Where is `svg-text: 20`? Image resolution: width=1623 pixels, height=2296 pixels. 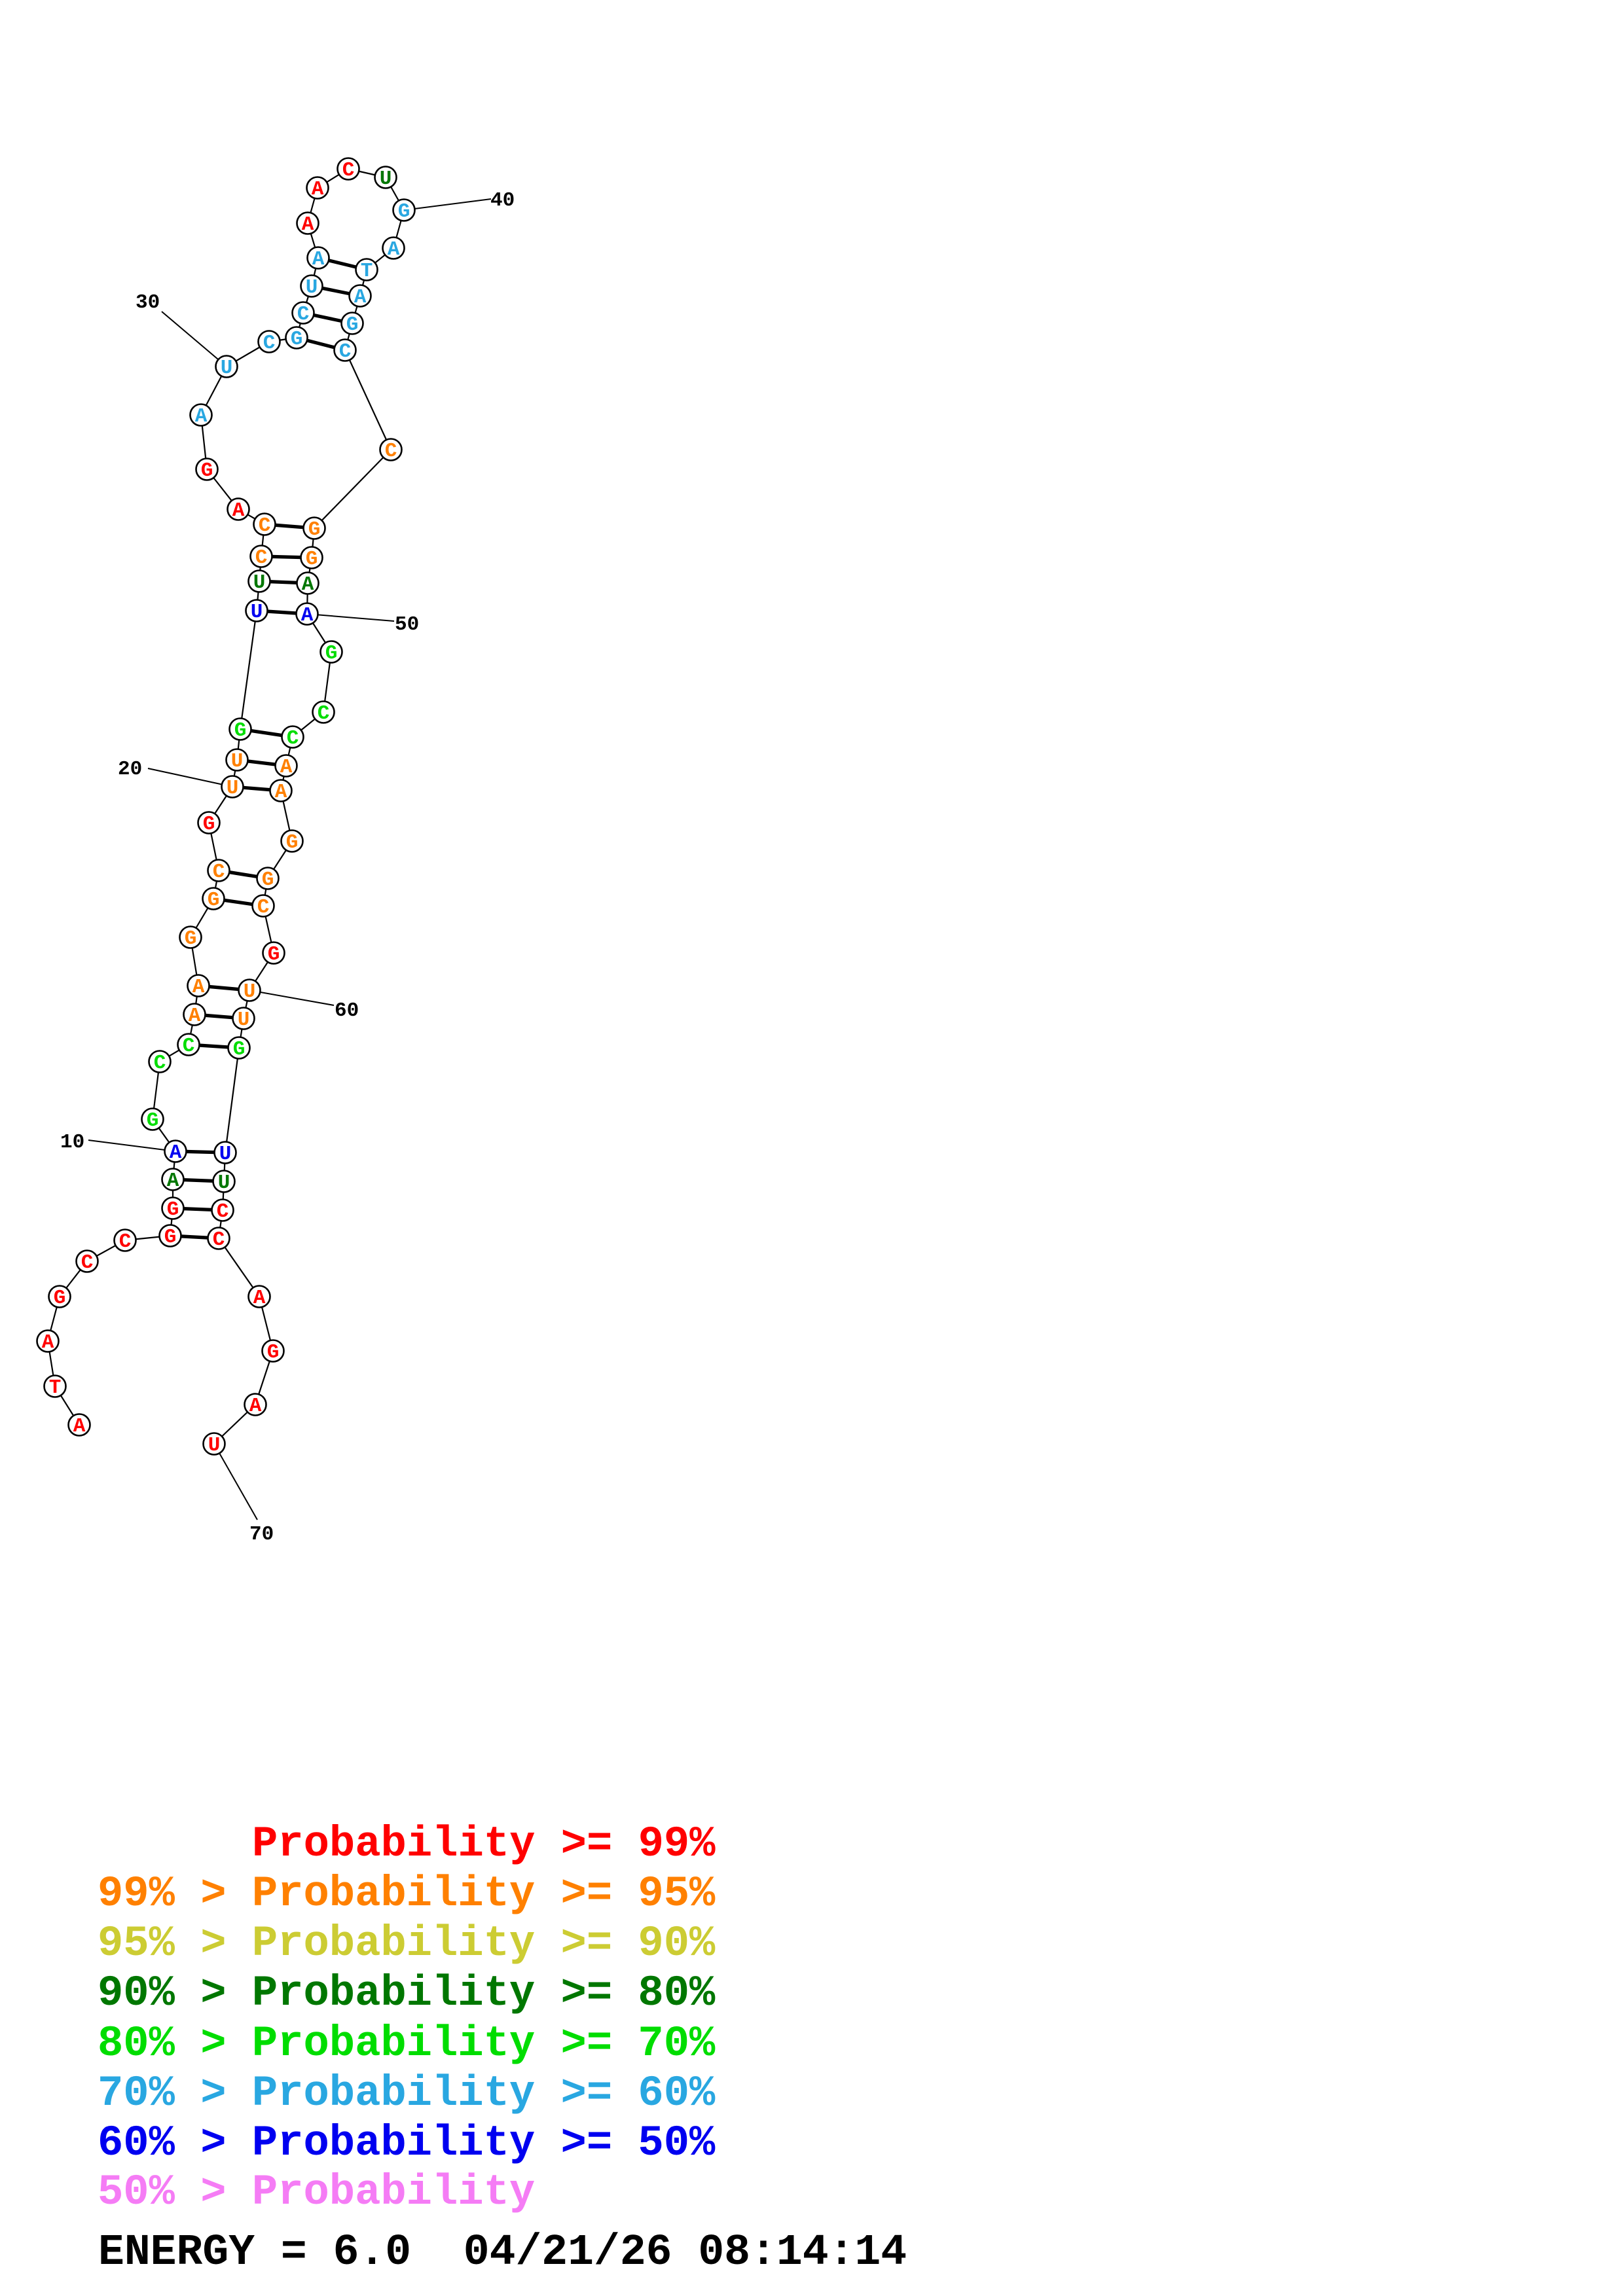
svg-text: 20 is located at coordinates (130, 769).